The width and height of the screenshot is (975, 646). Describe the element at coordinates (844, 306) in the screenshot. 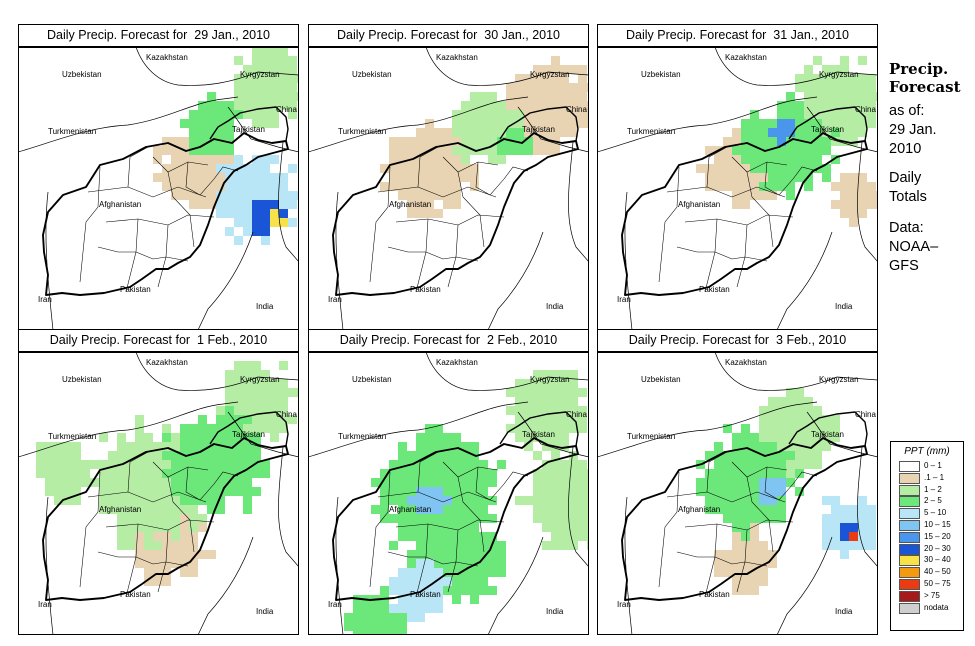

I see `label-india: India` at that location.